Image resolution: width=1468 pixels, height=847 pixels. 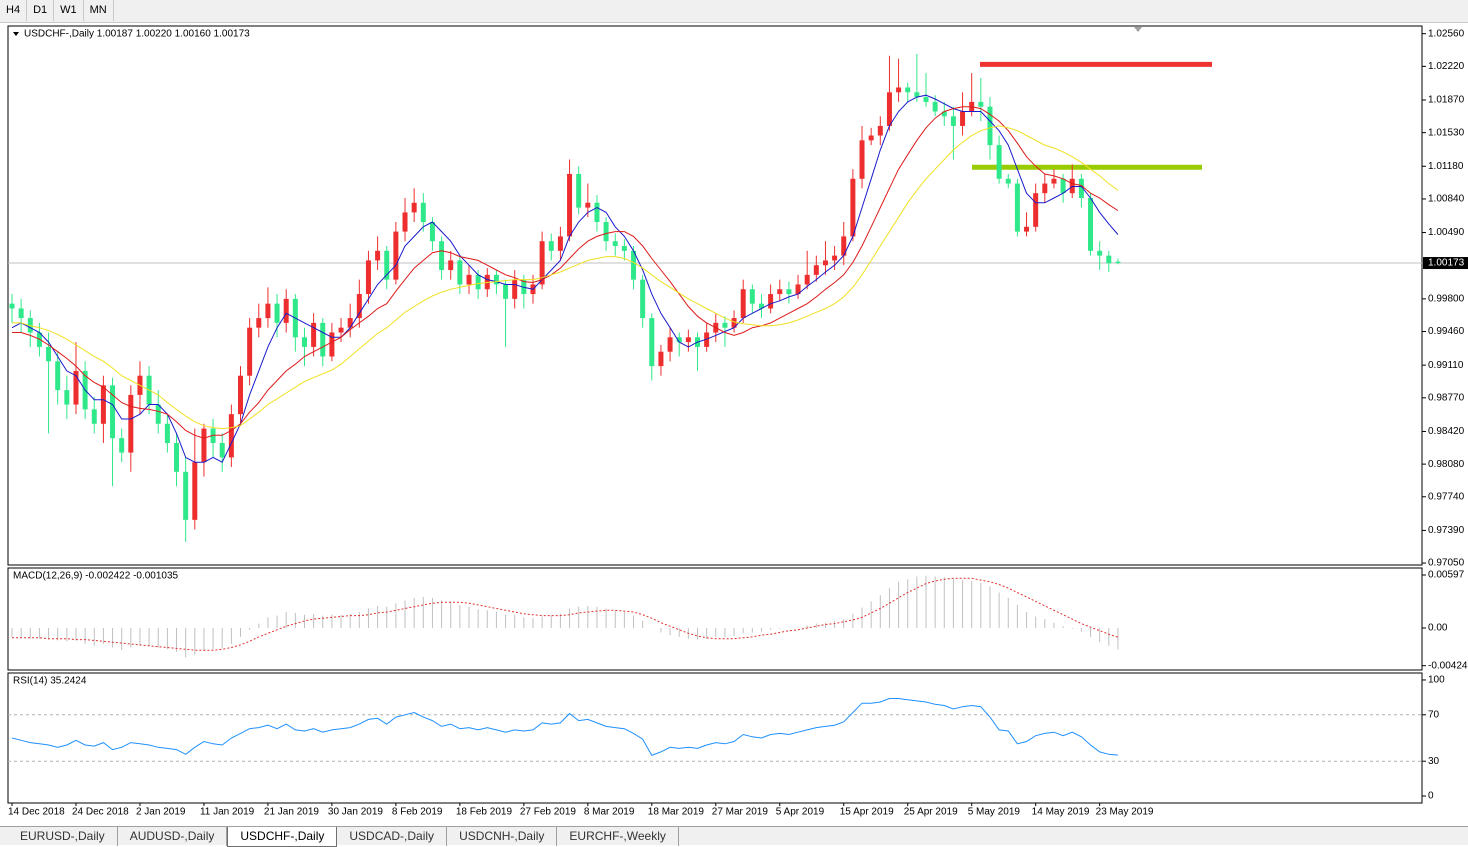 I want to click on menu-arrow, so click(x=16, y=34).